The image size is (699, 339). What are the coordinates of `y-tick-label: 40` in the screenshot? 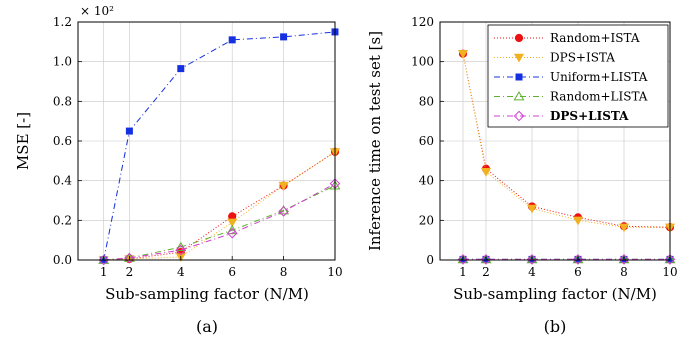 It's located at (426, 181).